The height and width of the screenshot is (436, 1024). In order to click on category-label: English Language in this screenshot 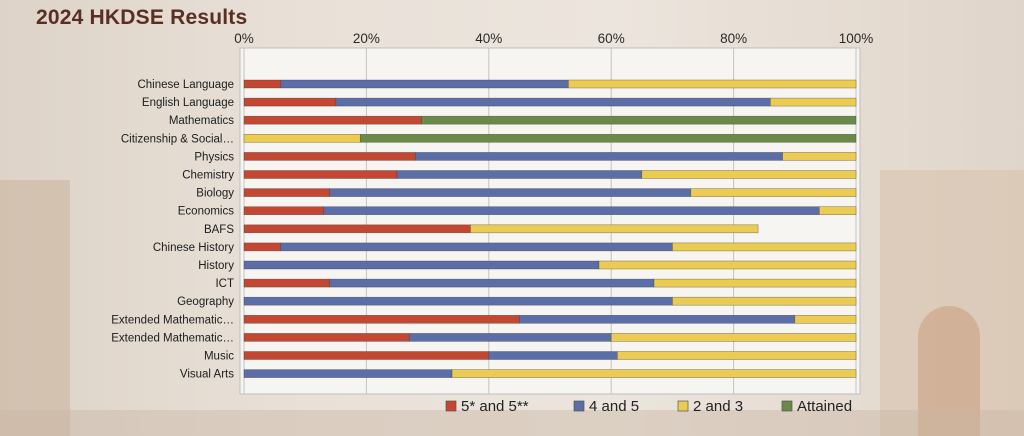, I will do `click(188, 103)`.